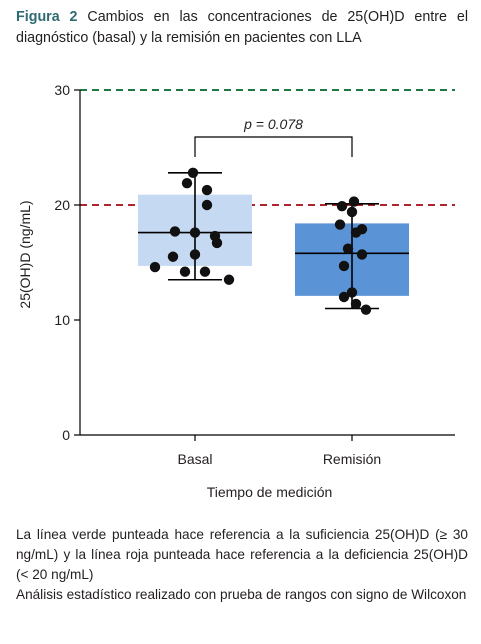 This screenshot has height=644, width=481. Describe the element at coordinates (194, 459) in the screenshot. I see `x-tick-label: Basal` at that location.